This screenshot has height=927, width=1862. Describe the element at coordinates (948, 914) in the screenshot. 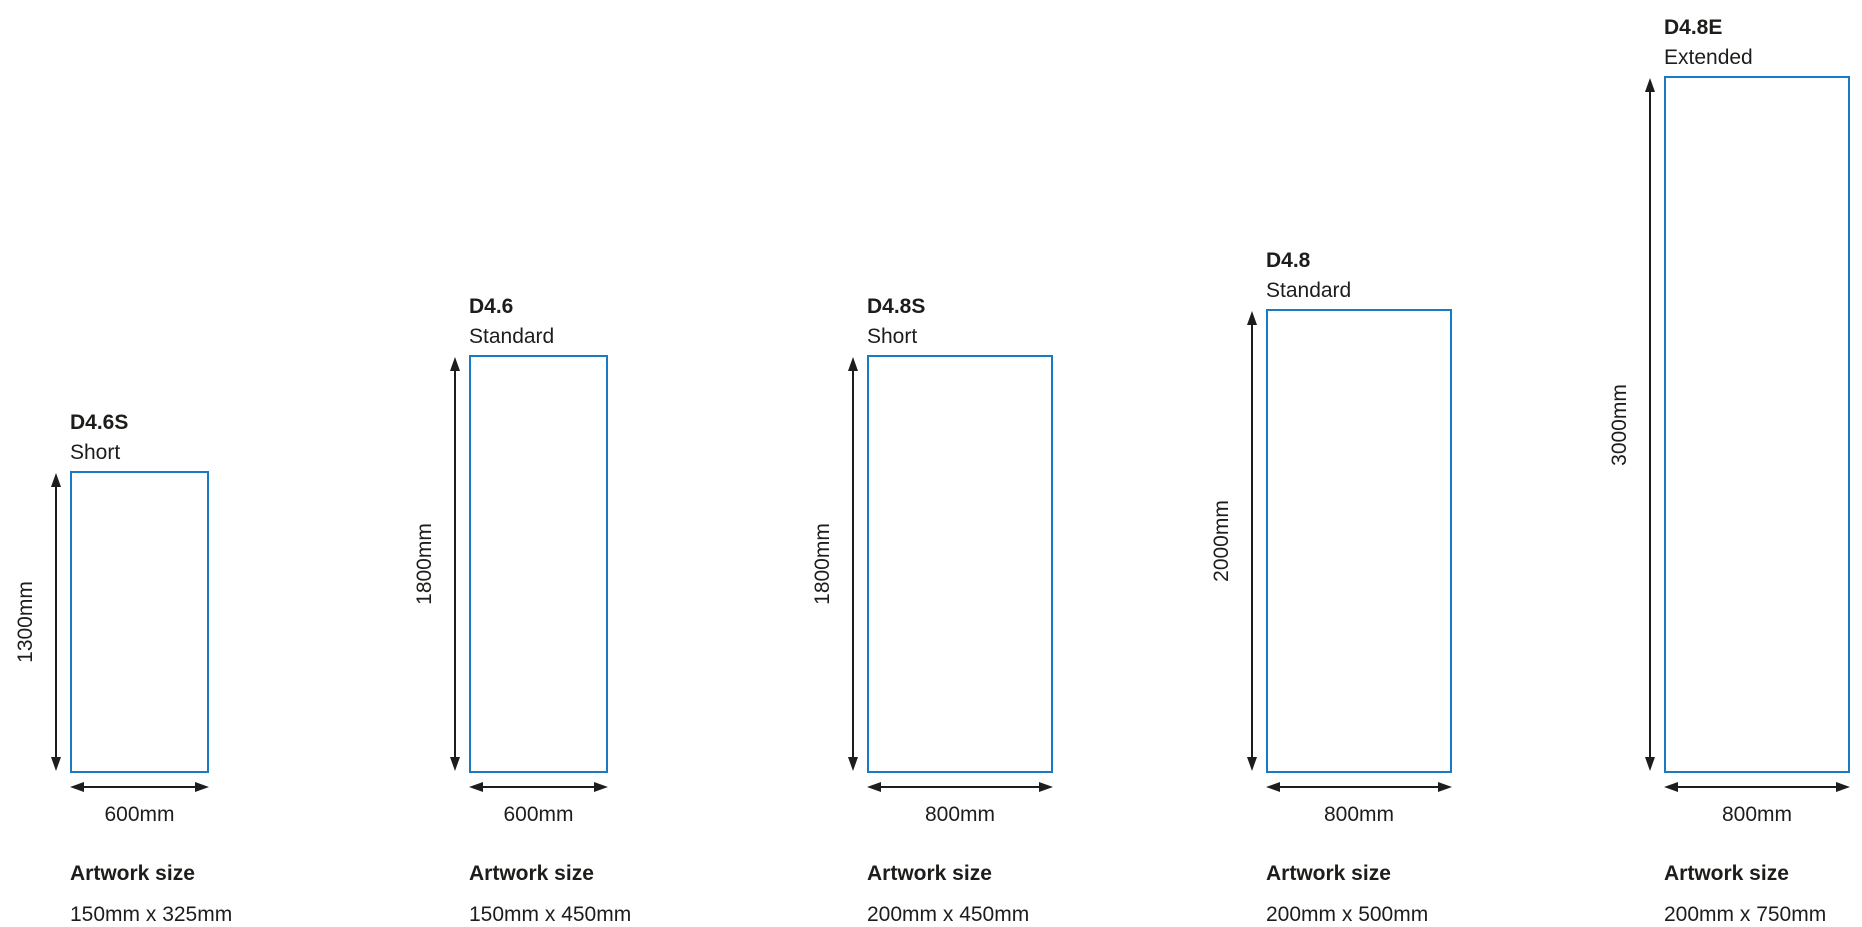

I see `artwork-size-value: 200mm x 450mm` at that location.